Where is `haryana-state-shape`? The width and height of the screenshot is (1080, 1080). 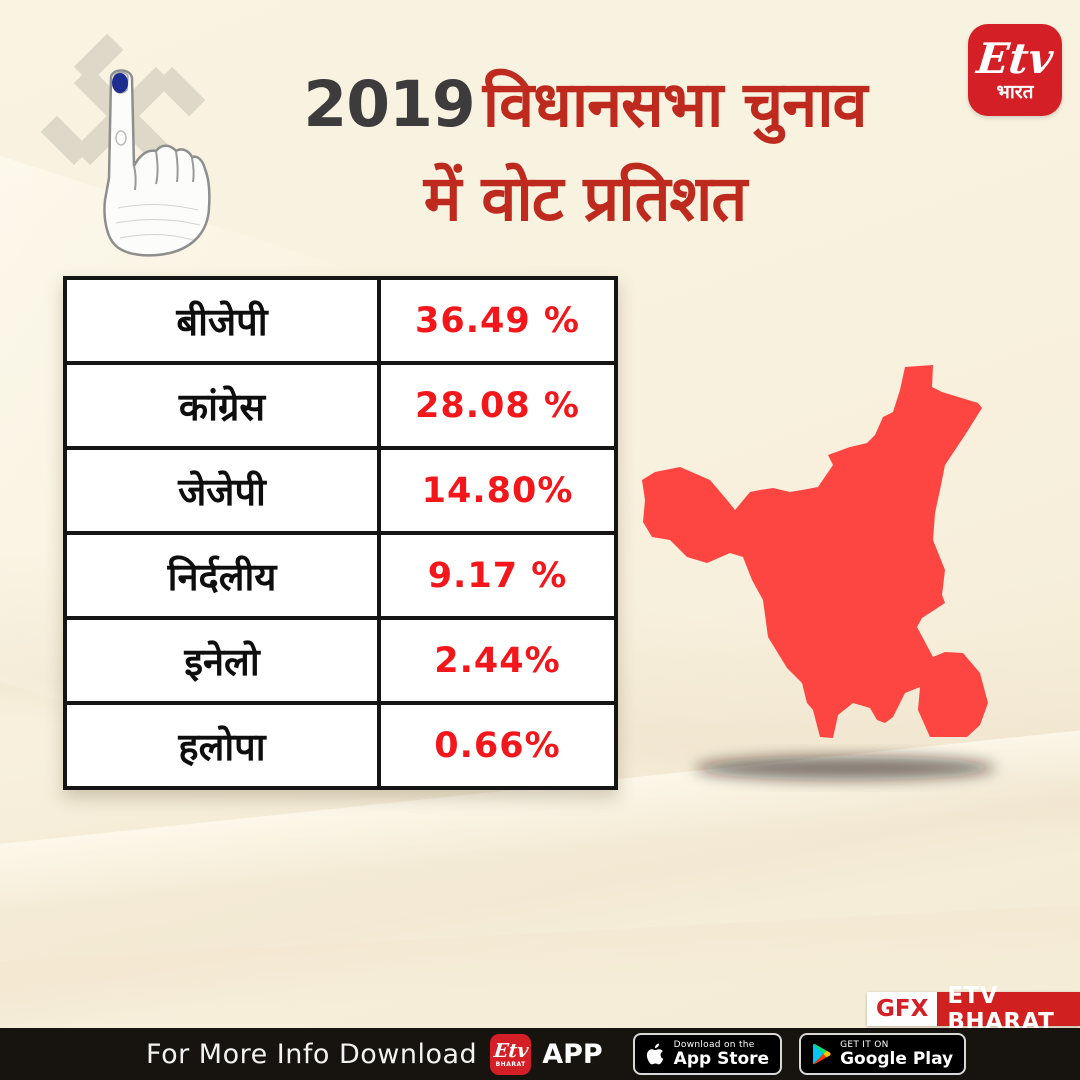
haryana-state-shape is located at coordinates (815, 551).